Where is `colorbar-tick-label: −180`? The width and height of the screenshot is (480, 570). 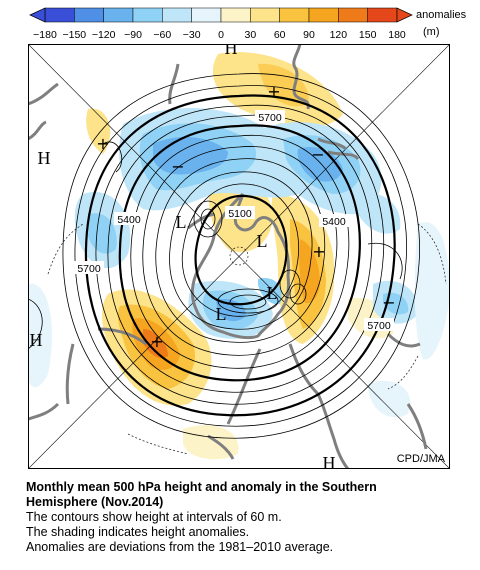
colorbar-tick-label: −180 is located at coordinates (45, 35).